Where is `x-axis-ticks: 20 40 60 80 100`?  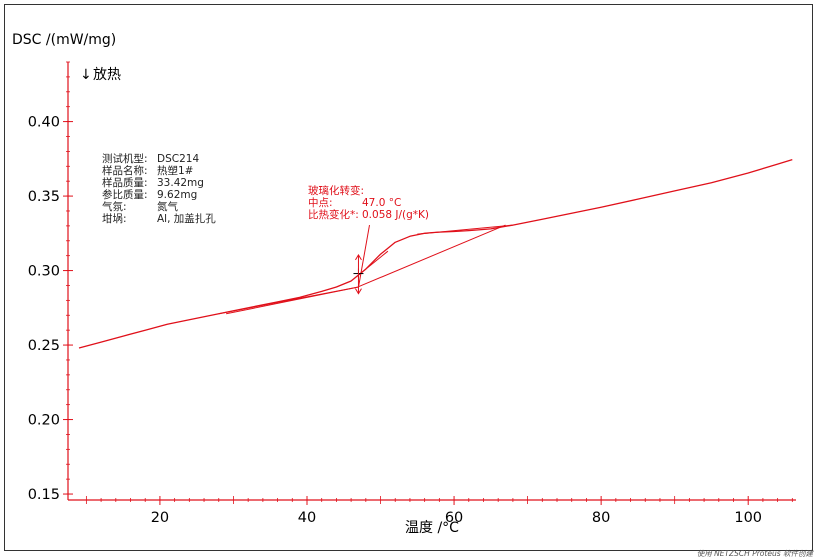 x-axis-ticks: 20 40 60 80 100 is located at coordinates (439, 511).